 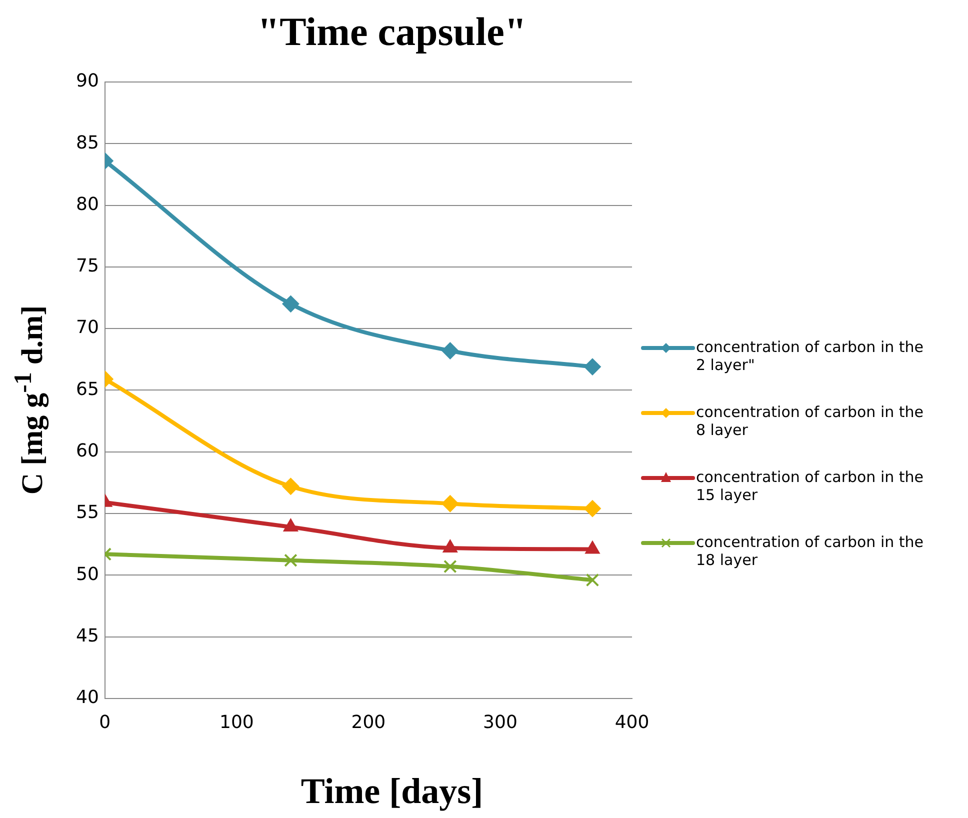 I want to click on x-tick-label: 300, so click(x=500, y=722).